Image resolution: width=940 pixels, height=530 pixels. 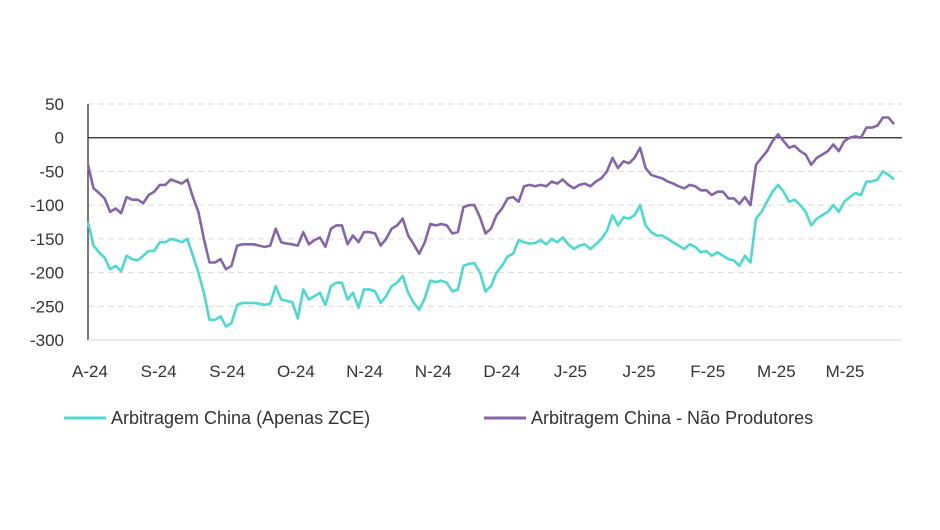 I want to click on x-tick-label: D-24, so click(x=501, y=371).